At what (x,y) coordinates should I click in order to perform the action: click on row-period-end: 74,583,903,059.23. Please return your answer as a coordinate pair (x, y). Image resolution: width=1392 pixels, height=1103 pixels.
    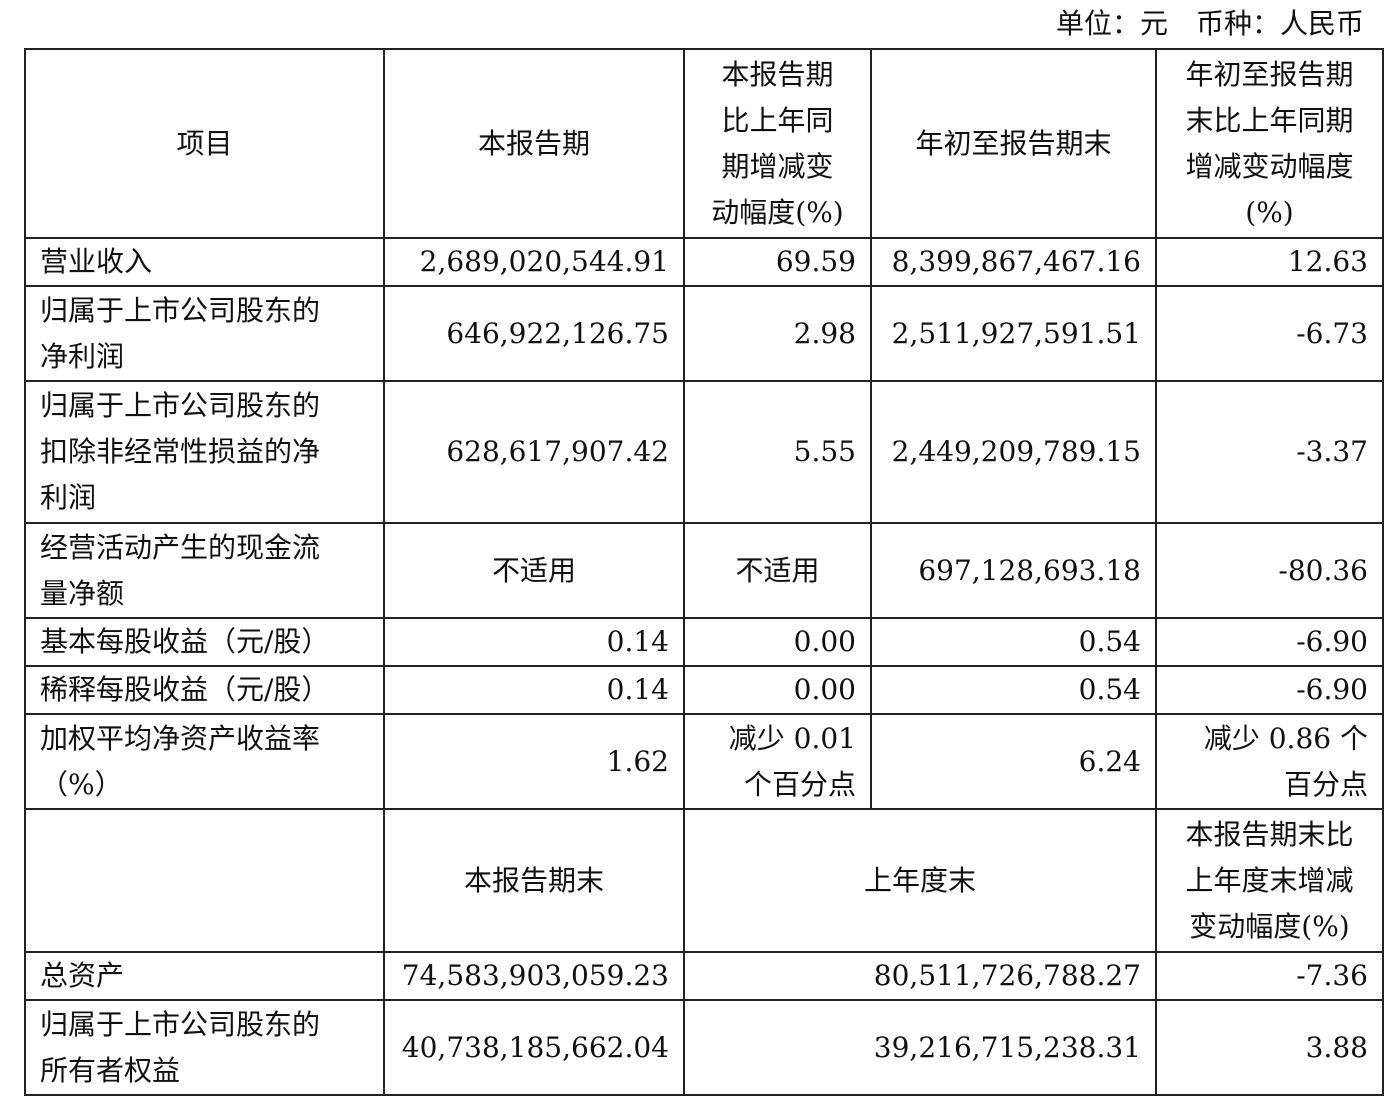
    Looking at the image, I should click on (534, 976).